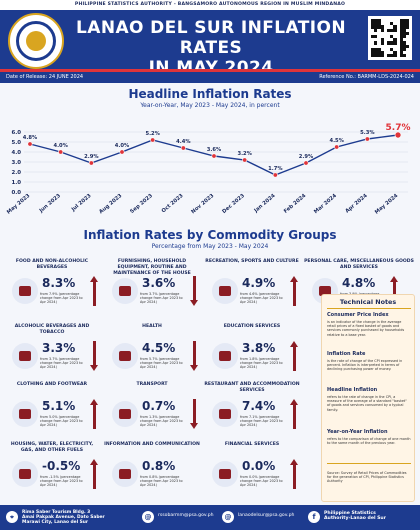  Describe the element at coordinates (295, 204) in the screenshot. I see `x-tick-label: Feb 2024` at that location.